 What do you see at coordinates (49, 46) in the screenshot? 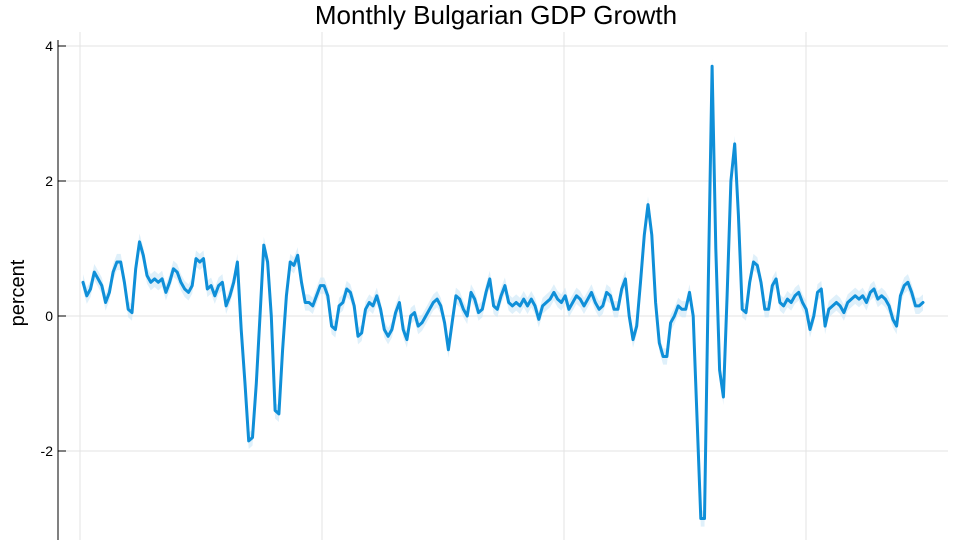
I see `y-tick-label: 4` at bounding box center [49, 46].